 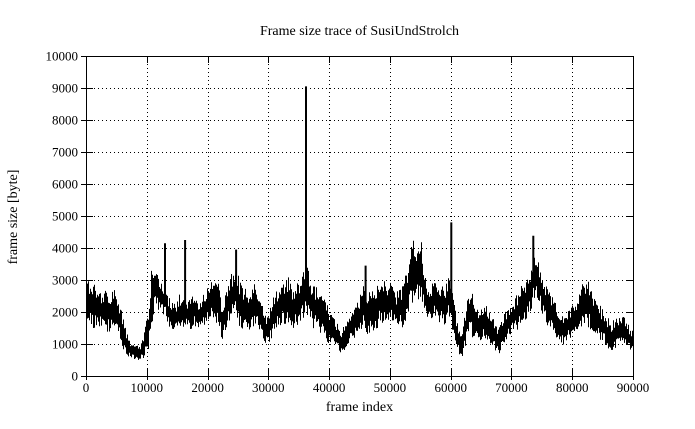 What do you see at coordinates (268, 387) in the screenshot?
I see `x-tick-label: 30000` at bounding box center [268, 387].